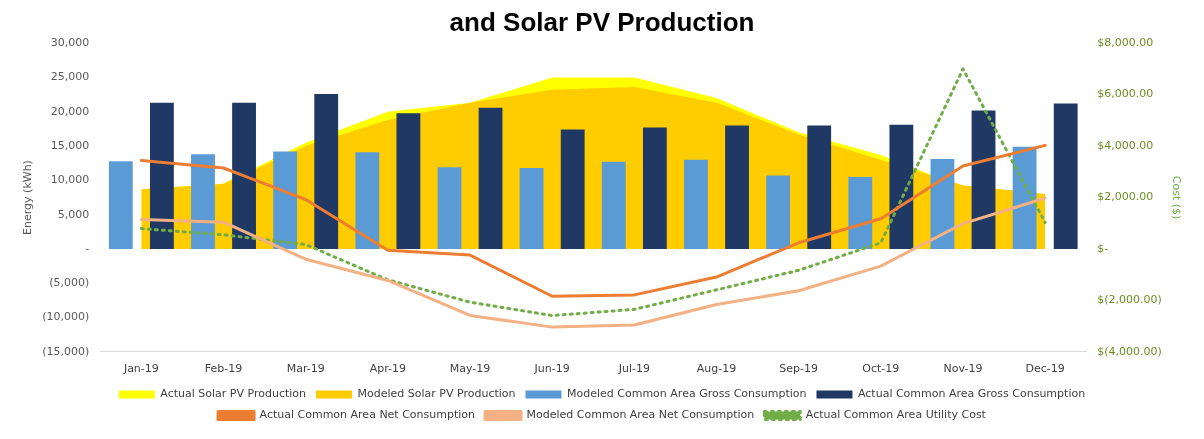 The image size is (1204, 439). What do you see at coordinates (436, 394) in the screenshot?
I see `legend-label: Modeled Solar PV Production` at bounding box center [436, 394].